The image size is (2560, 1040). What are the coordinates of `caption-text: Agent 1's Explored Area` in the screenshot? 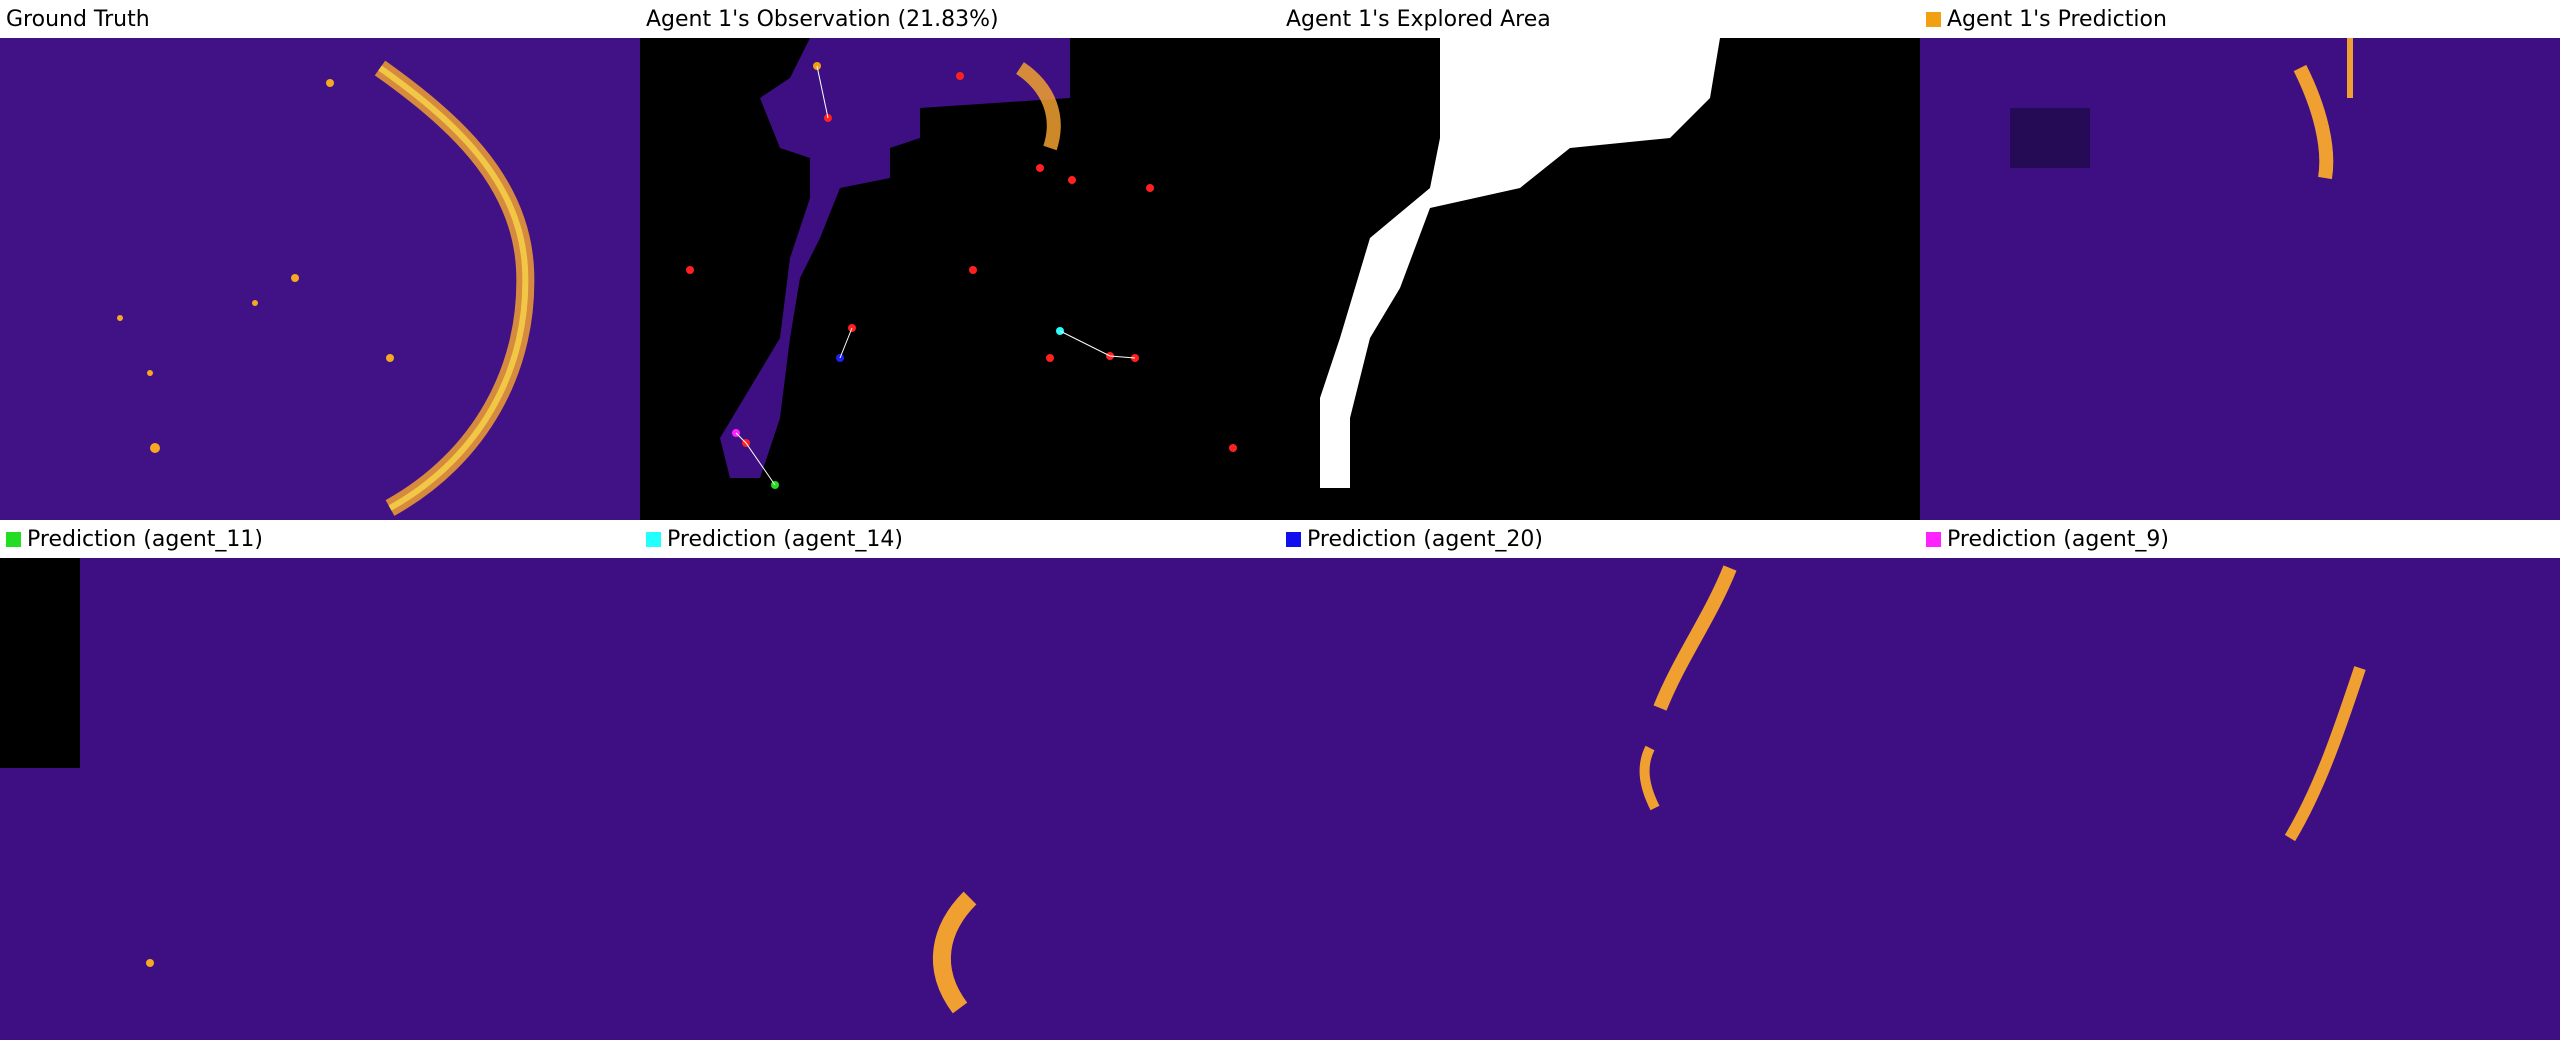 It's located at (1418, 19).